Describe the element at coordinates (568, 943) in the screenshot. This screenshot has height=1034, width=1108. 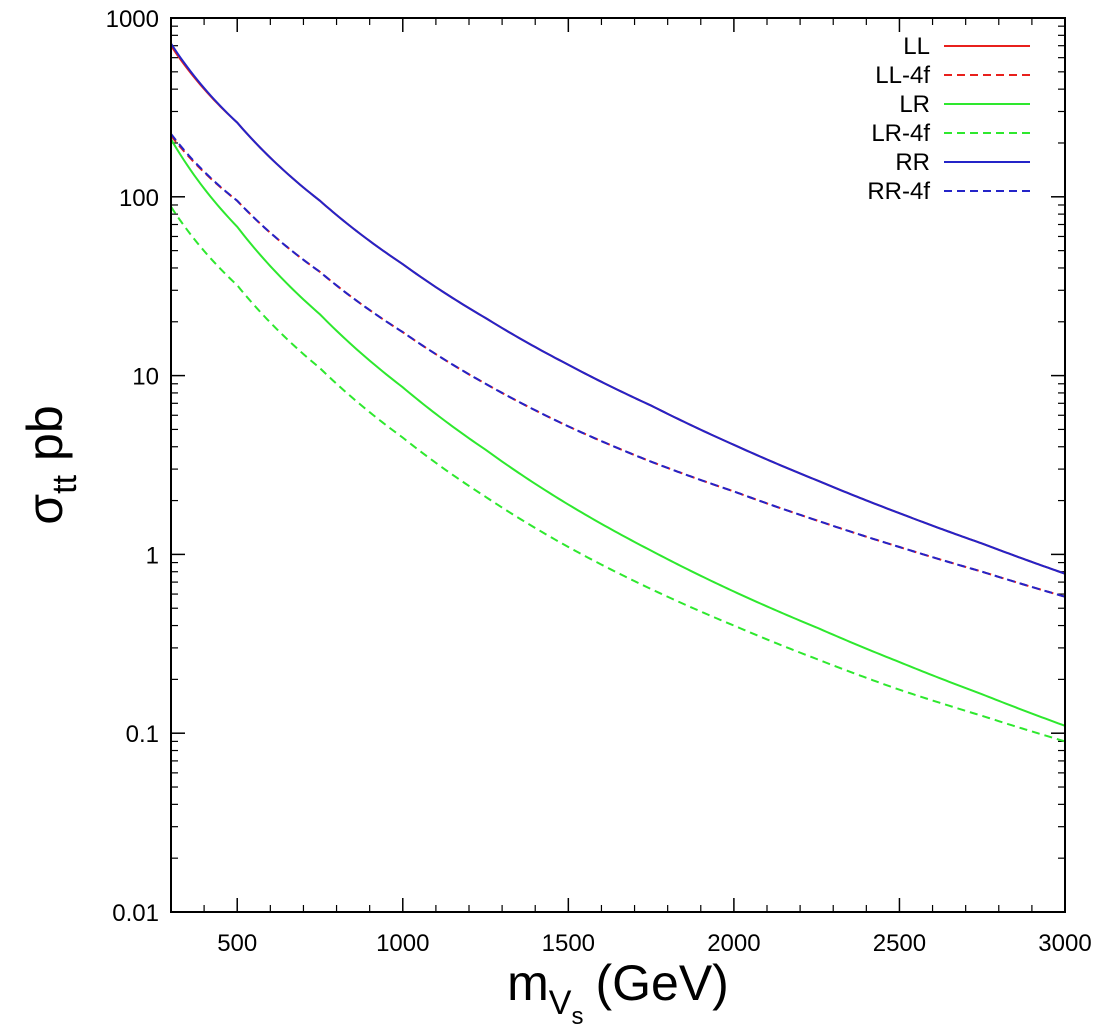
I see `x-tick-label: 1500` at that location.